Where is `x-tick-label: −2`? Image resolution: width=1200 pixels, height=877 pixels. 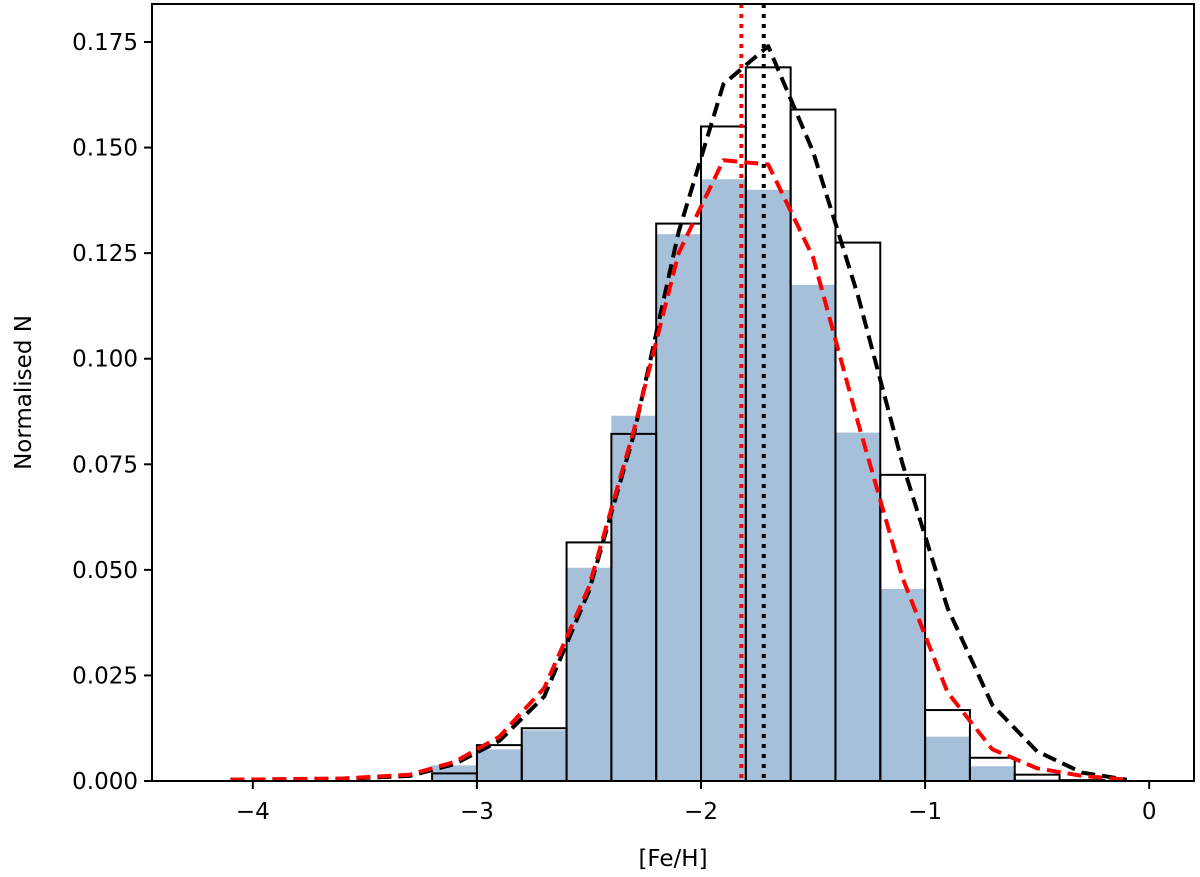 x-tick-label: −2 is located at coordinates (701, 812).